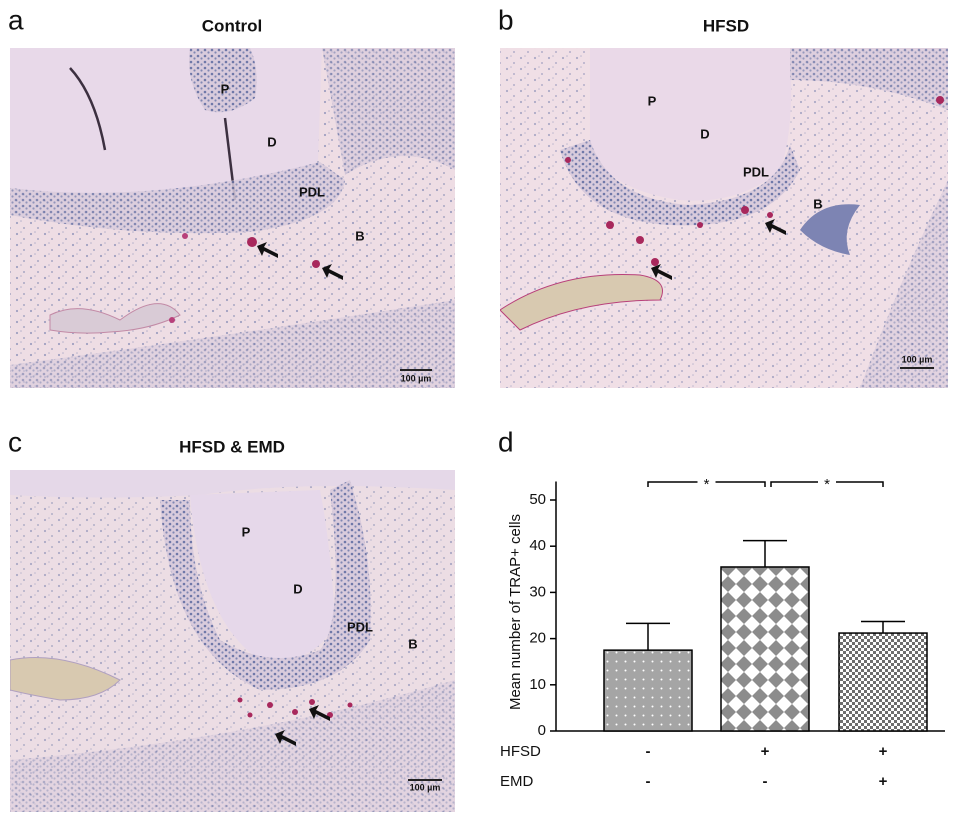 This screenshot has height=823, width=964. Describe the element at coordinates (16, 19) in the screenshot. I see `panel-letter: a` at that location.